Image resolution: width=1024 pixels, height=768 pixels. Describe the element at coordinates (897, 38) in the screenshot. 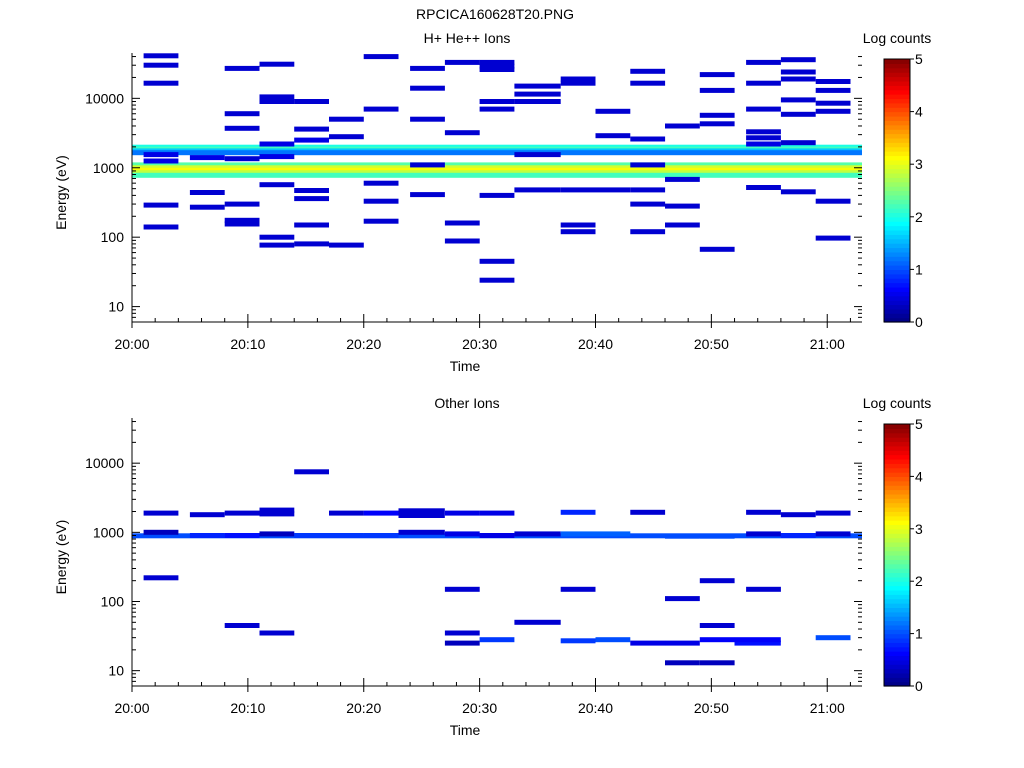

I see `colorbar-label: Log counts` at that location.